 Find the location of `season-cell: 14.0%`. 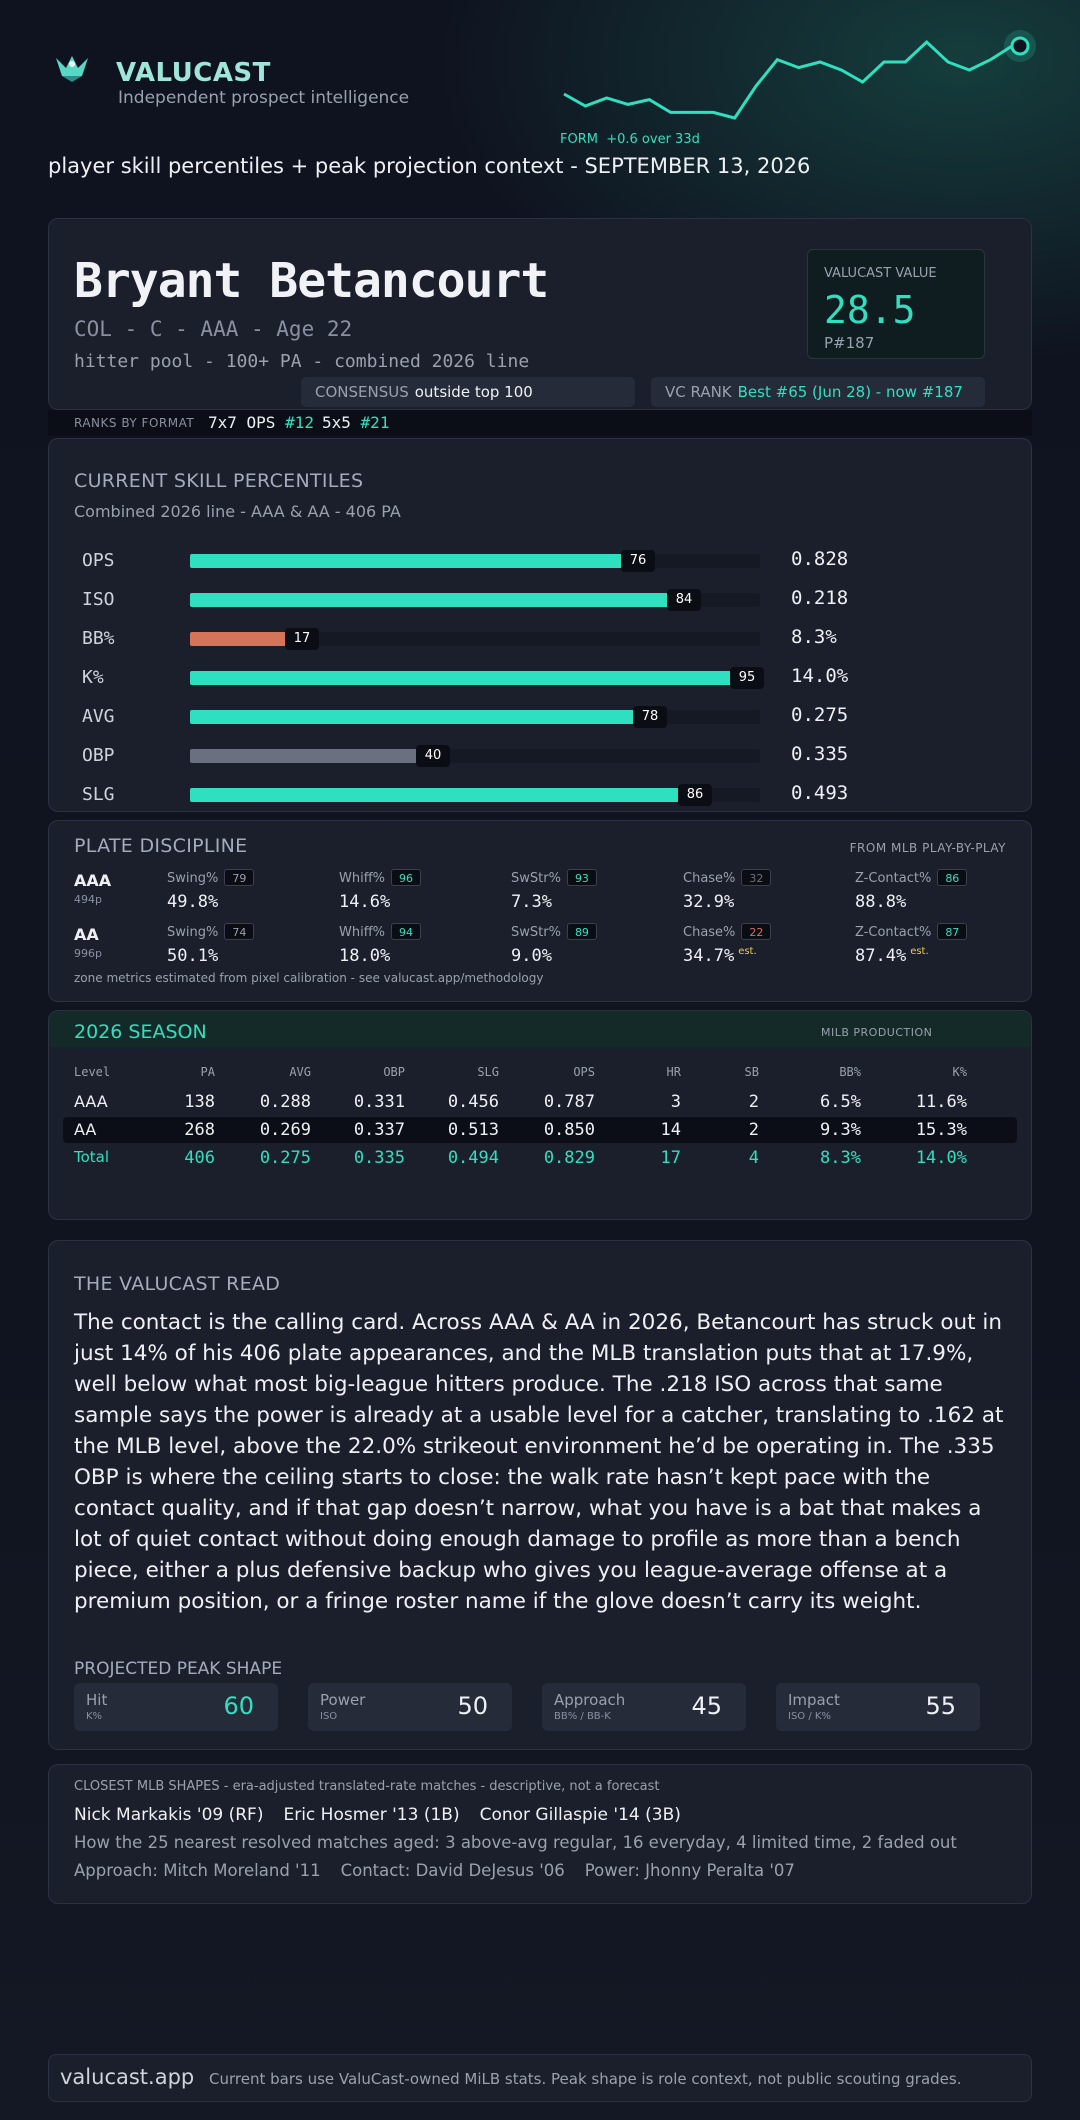

season-cell: 14.0% is located at coordinates (941, 1158).